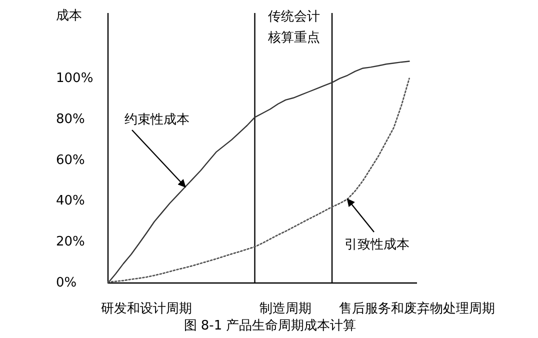 The height and width of the screenshot is (338, 538). Describe the element at coordinates (417, 308) in the screenshot. I see `x-tick-label: 售后服务和废弃物处理周期` at that location.